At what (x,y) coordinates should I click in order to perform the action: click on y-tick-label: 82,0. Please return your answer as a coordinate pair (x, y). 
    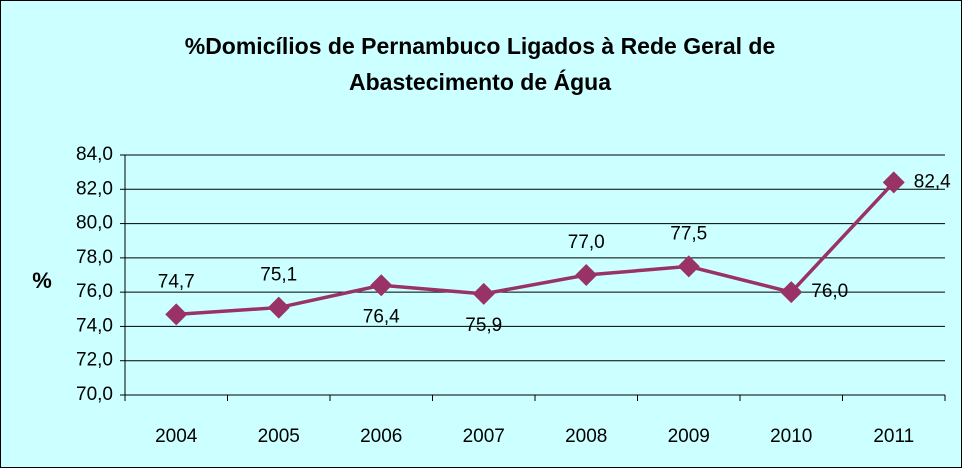
    Looking at the image, I should click on (94, 188).